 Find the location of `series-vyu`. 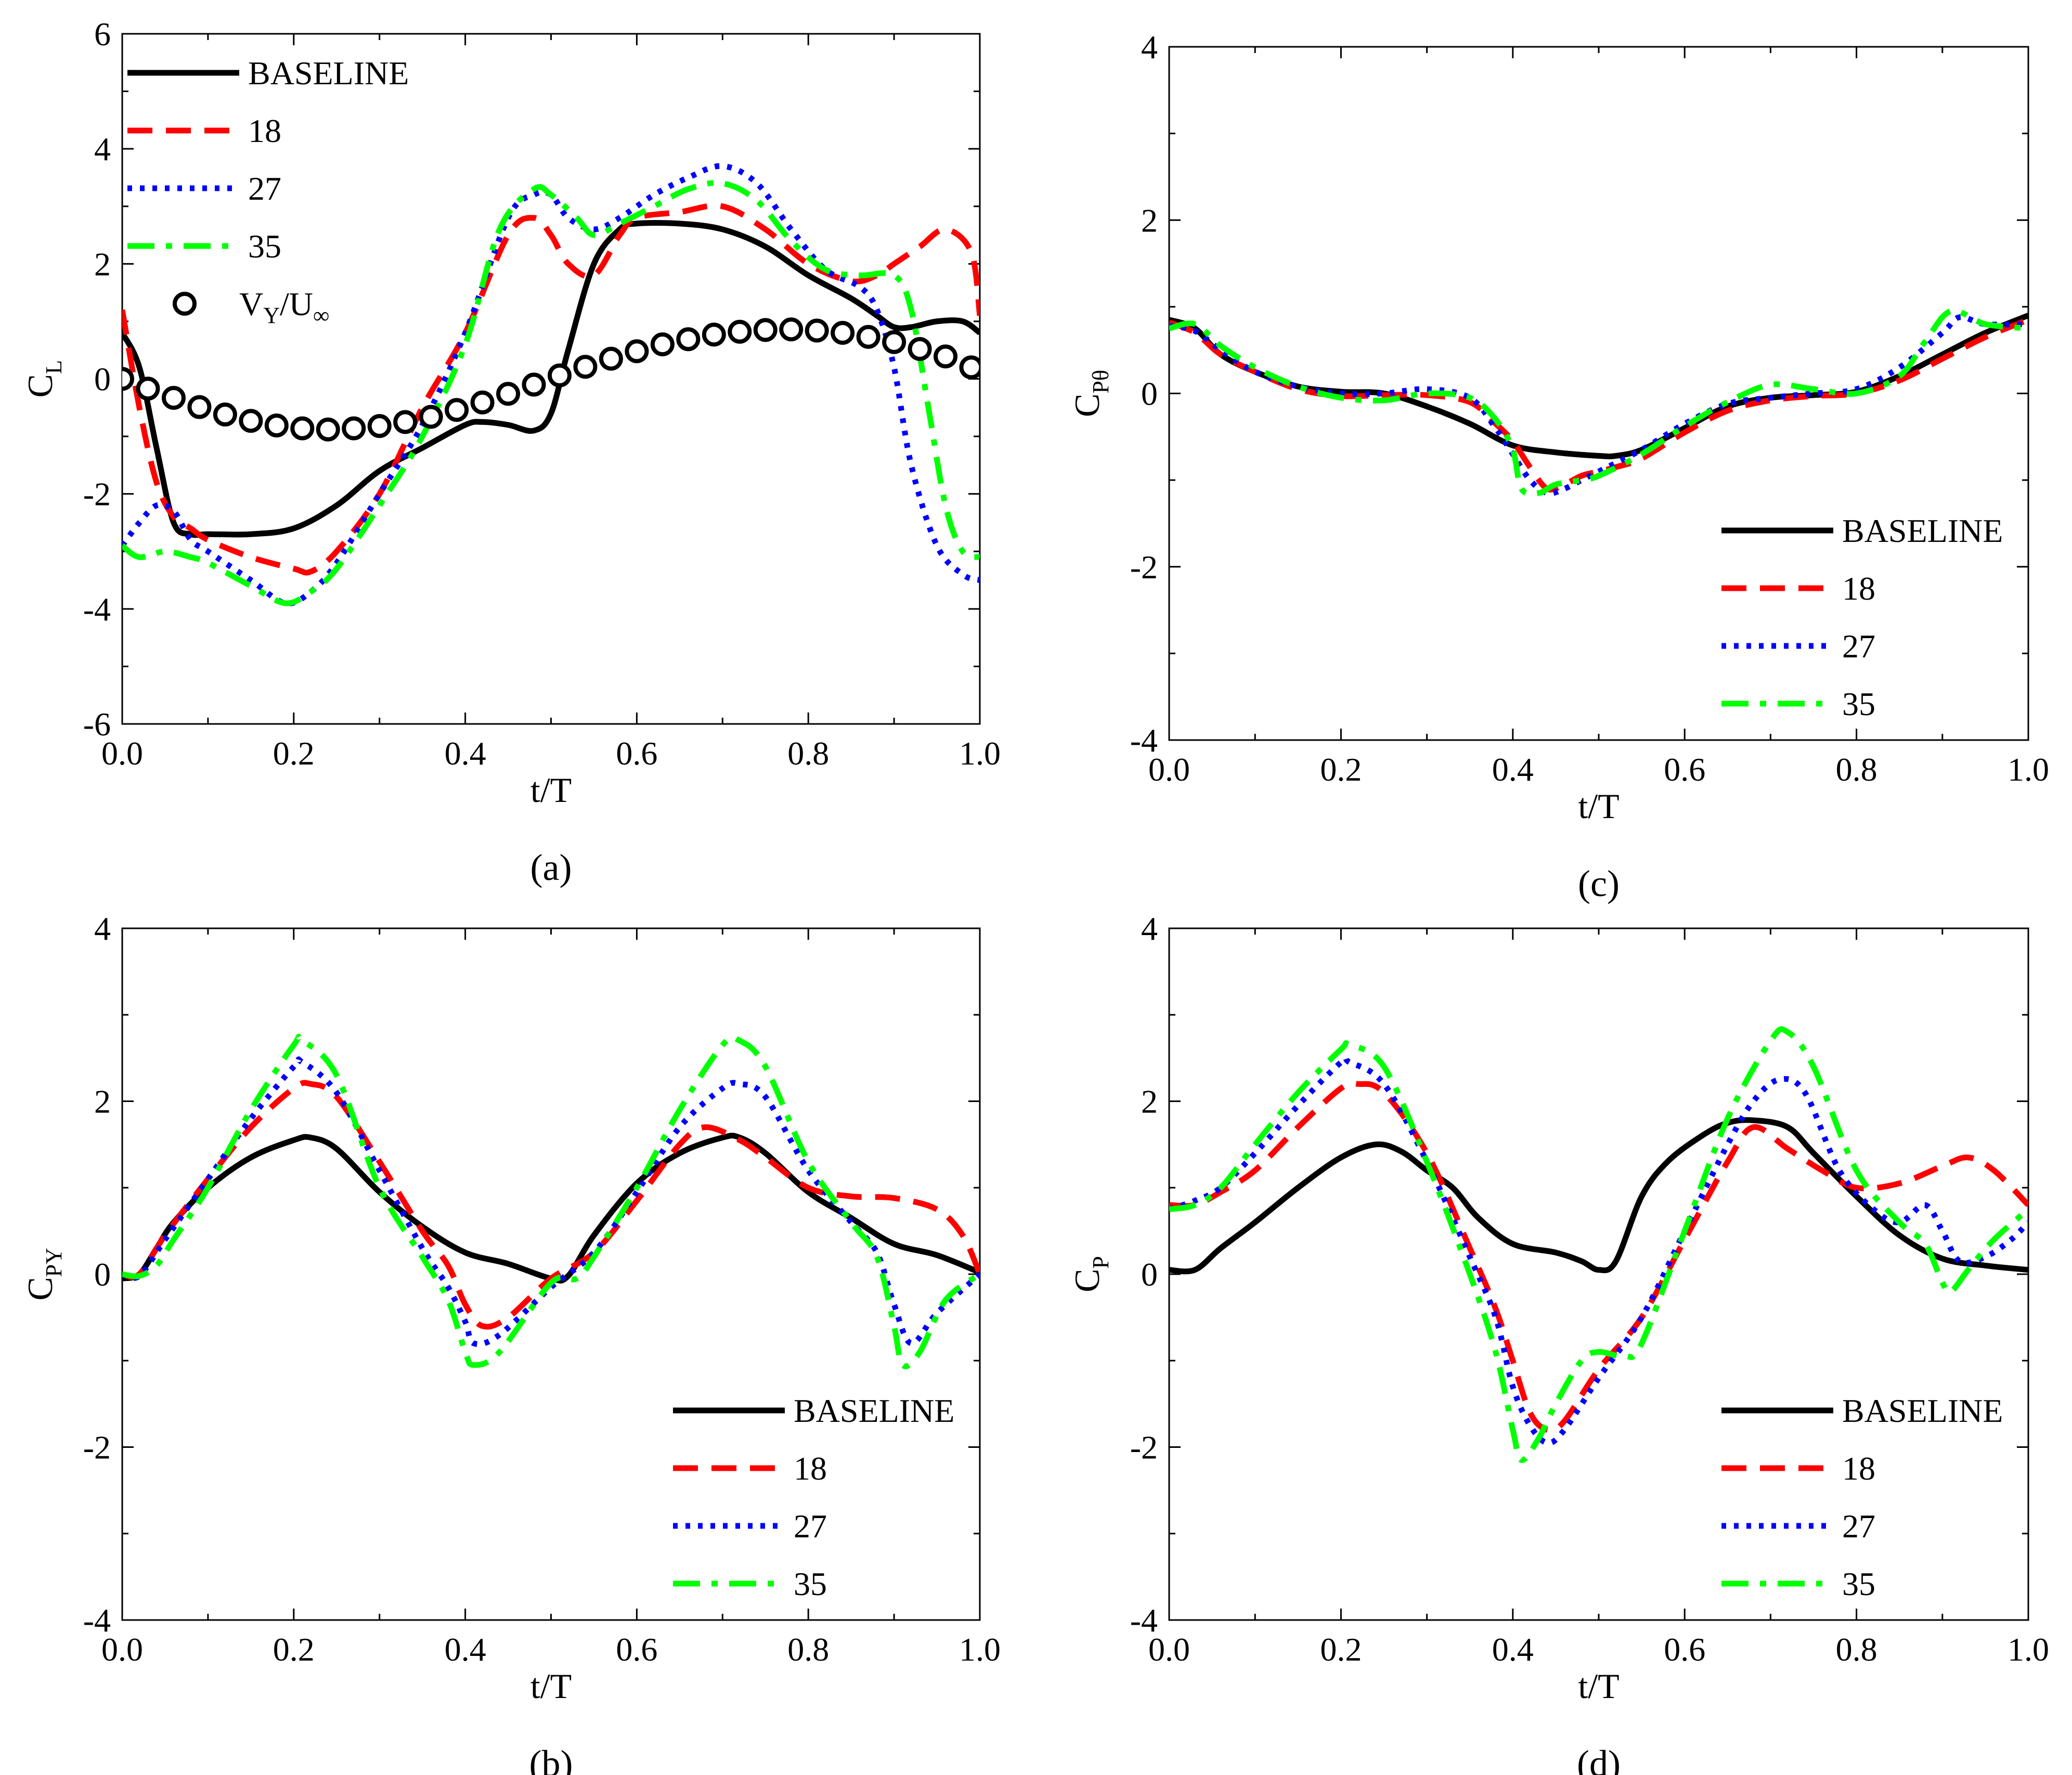

series-vyu is located at coordinates (551, 379).